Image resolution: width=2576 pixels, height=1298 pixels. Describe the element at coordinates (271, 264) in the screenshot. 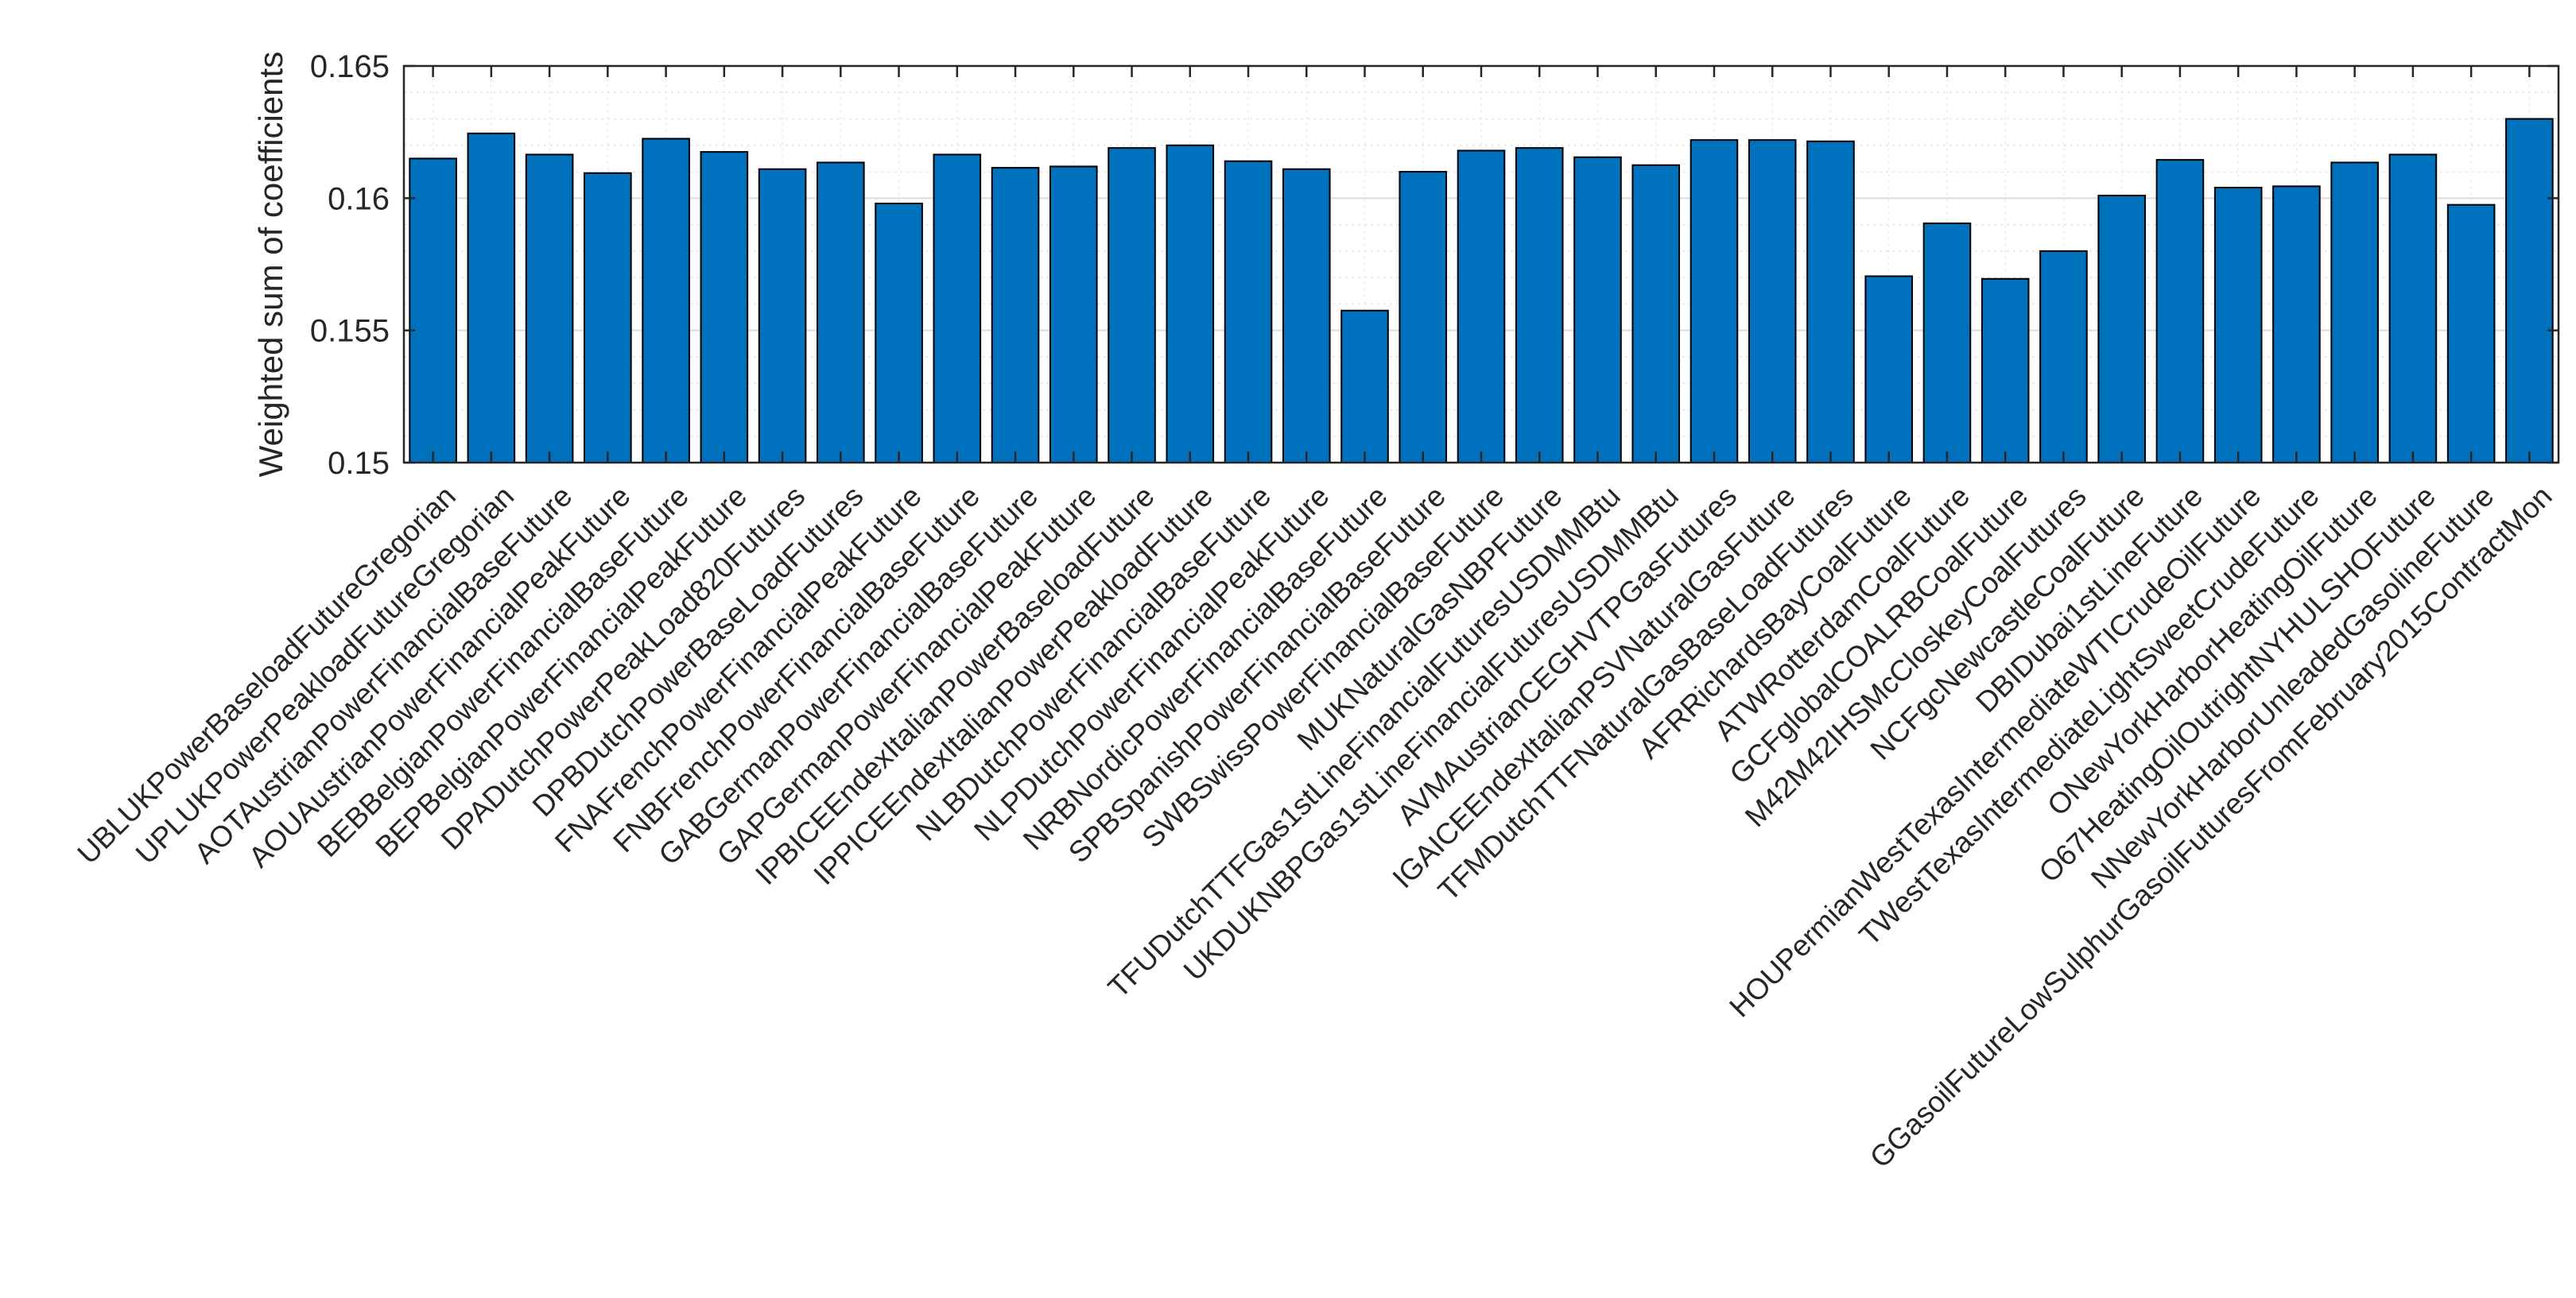

I see `y-axis-label: Weighted sum of coefficients` at that location.